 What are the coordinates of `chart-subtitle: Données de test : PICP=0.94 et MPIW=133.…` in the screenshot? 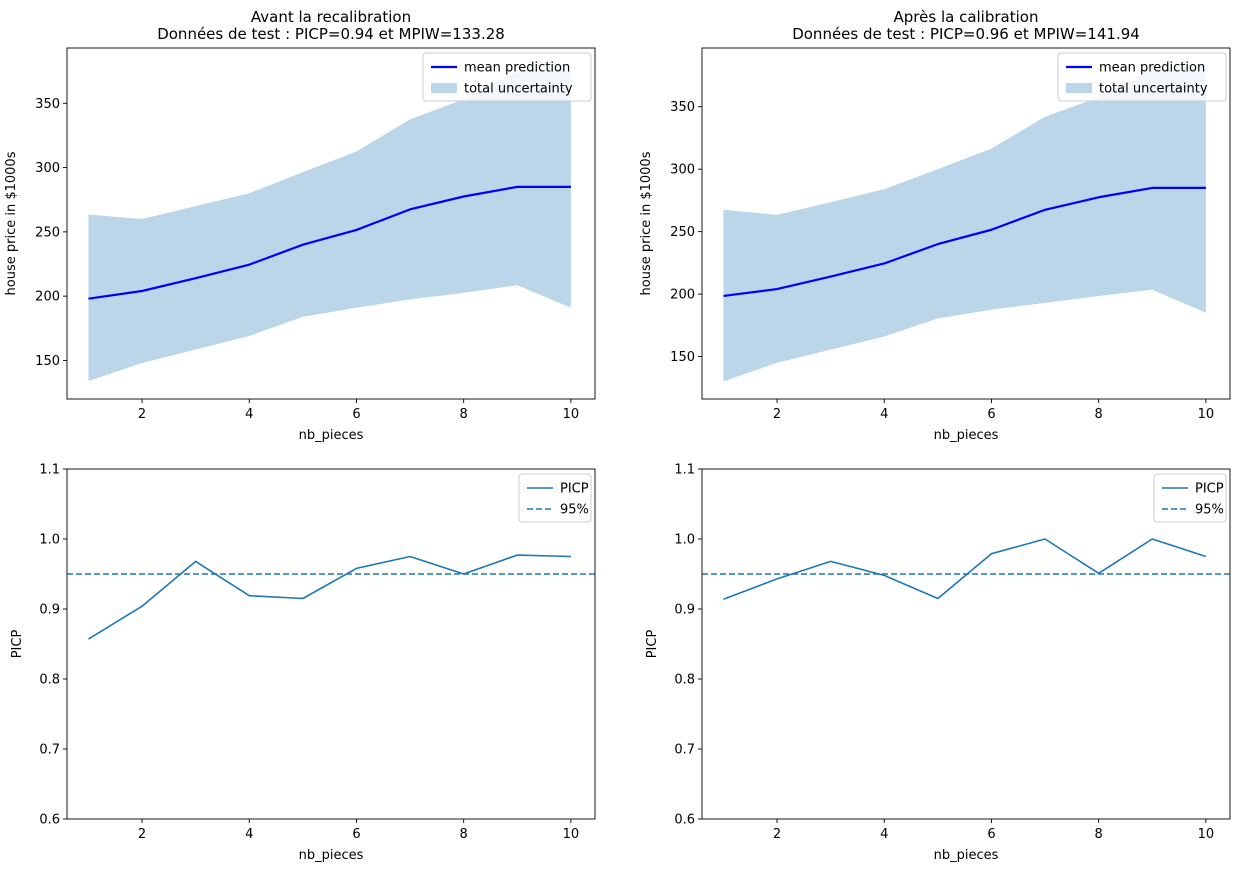 It's located at (331, 34).